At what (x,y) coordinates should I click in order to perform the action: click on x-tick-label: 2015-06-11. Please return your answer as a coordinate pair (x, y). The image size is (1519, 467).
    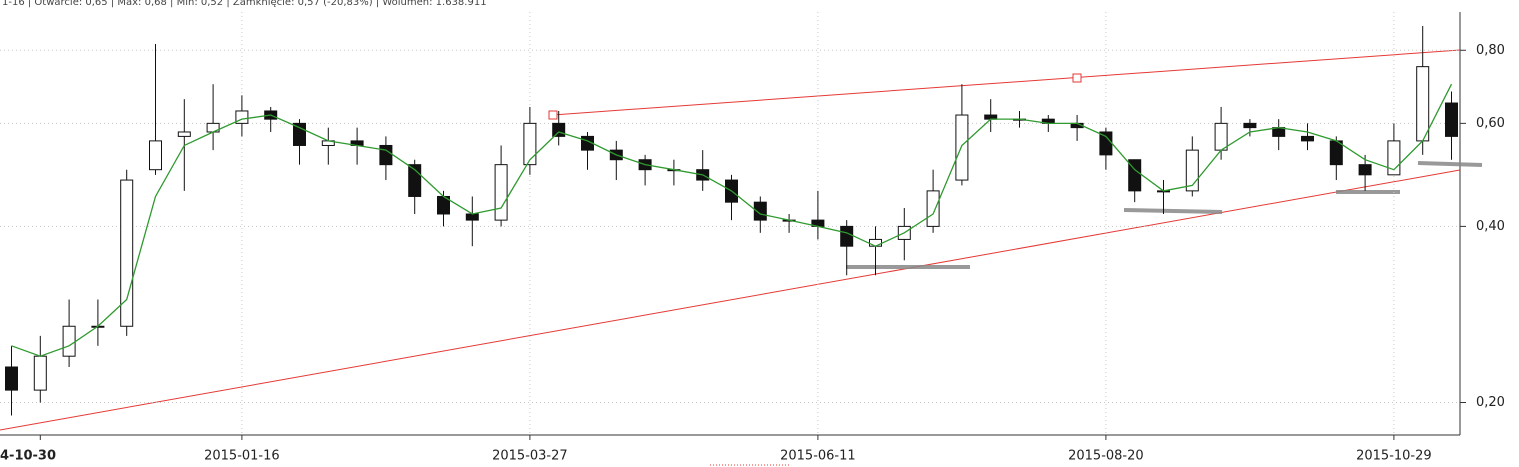
    Looking at the image, I should click on (818, 456).